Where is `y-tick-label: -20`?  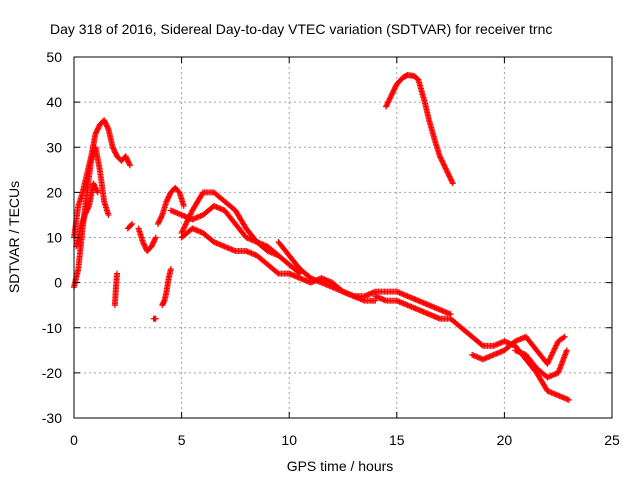
y-tick-label: -20 is located at coordinates (52, 373).